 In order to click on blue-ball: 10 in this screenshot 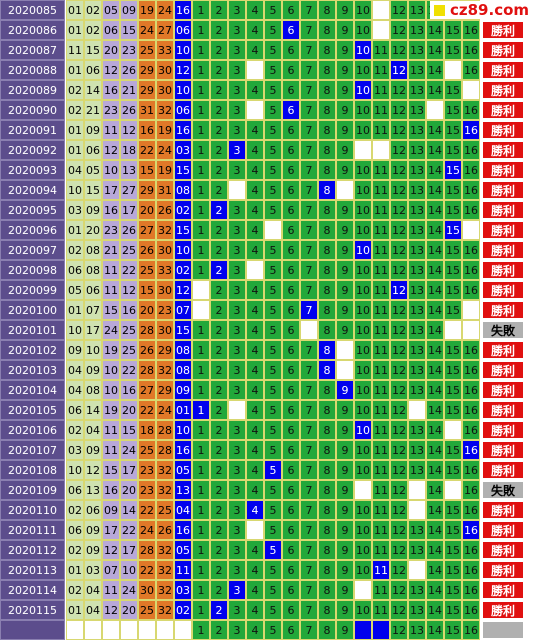, I will do `click(183, 90)`.